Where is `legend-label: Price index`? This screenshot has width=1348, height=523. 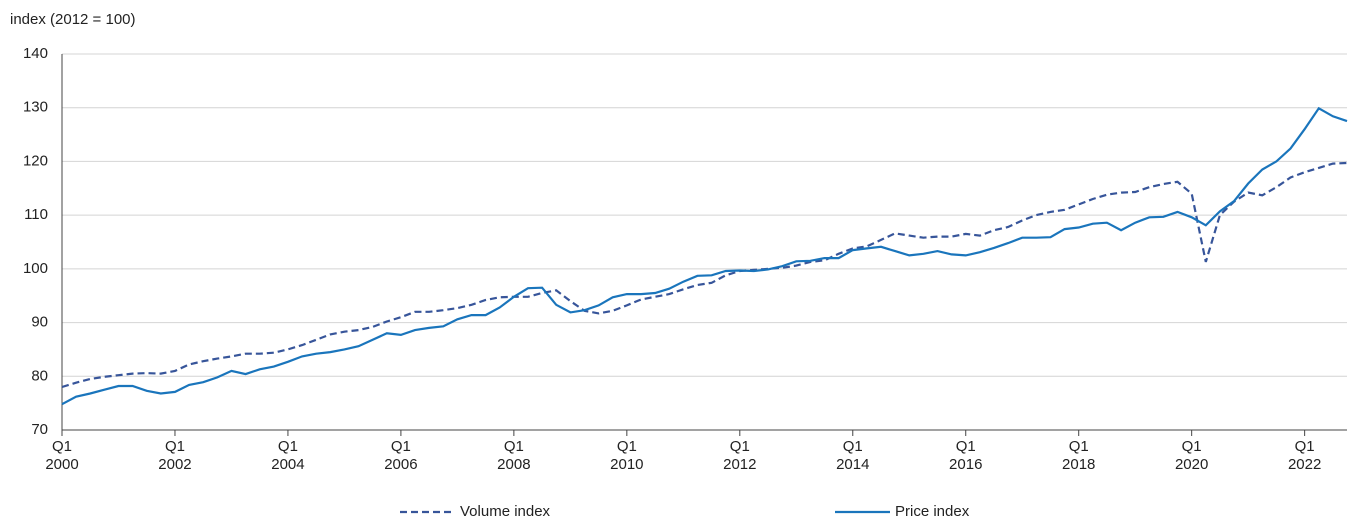 legend-label: Price index is located at coordinates (932, 511).